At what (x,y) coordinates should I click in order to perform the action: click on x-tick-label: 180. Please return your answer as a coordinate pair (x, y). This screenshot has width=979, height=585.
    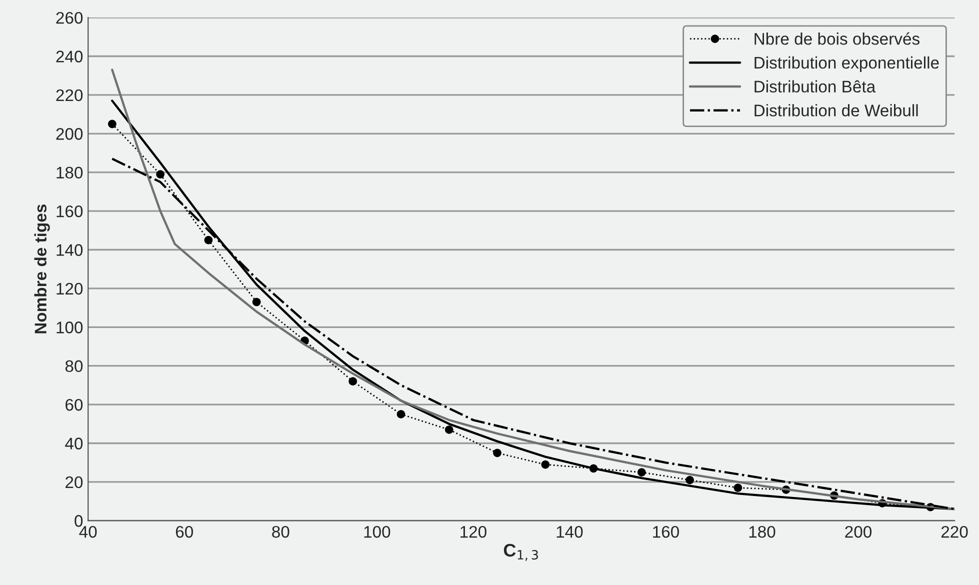
    Looking at the image, I should click on (762, 532).